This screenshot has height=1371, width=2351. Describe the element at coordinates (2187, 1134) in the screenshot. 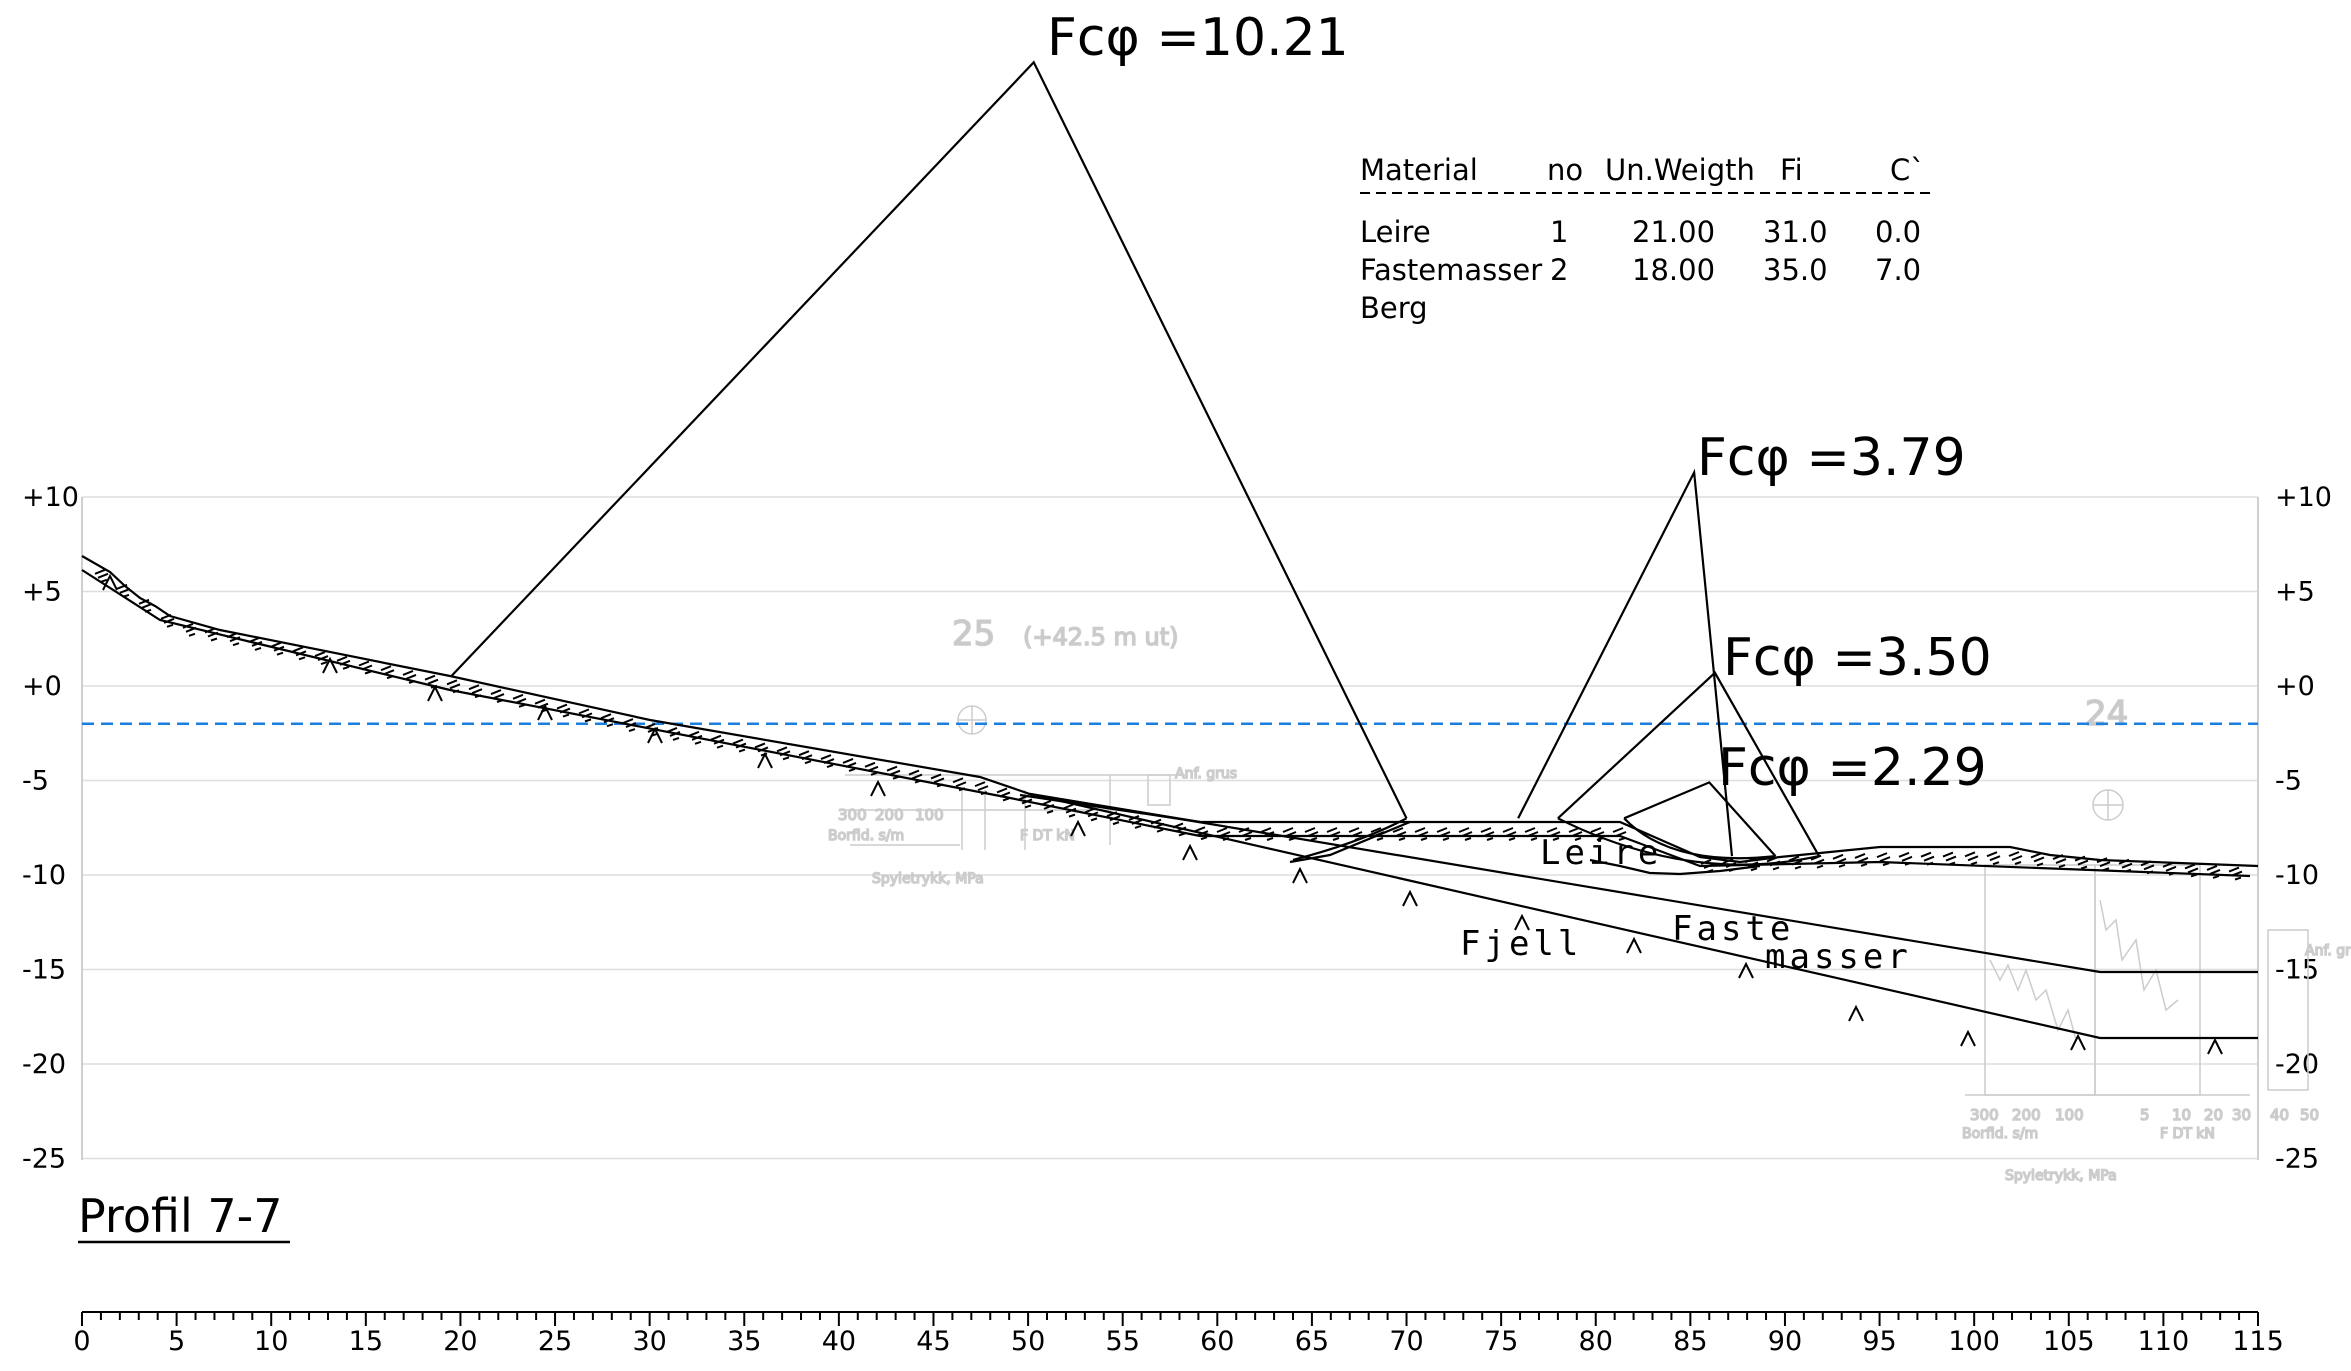

I see `sounding-right-fdt: F DT kN` at that location.